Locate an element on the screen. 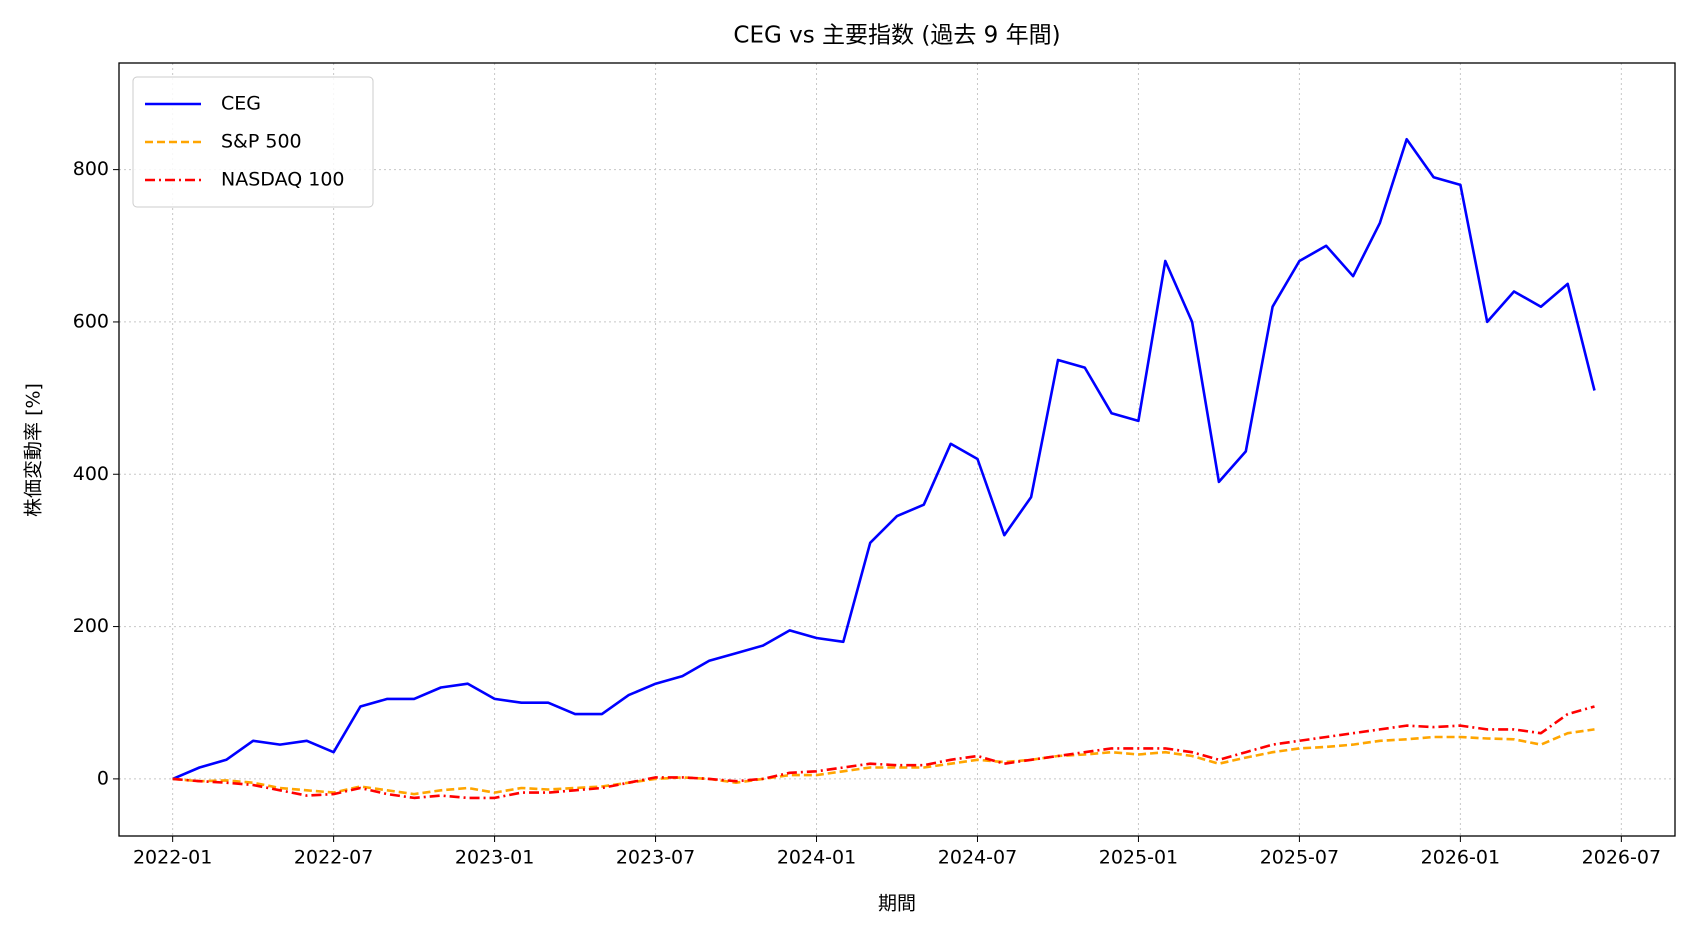 This screenshot has width=1688, height=932. legend-label: NASDAQ 100 is located at coordinates (283, 180).